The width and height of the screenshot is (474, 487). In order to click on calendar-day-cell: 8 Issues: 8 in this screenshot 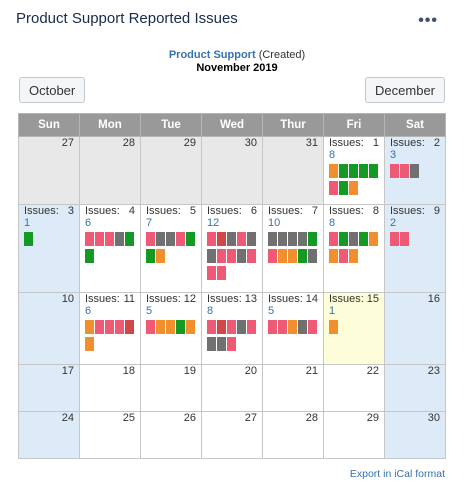, I will do `click(354, 248)`.